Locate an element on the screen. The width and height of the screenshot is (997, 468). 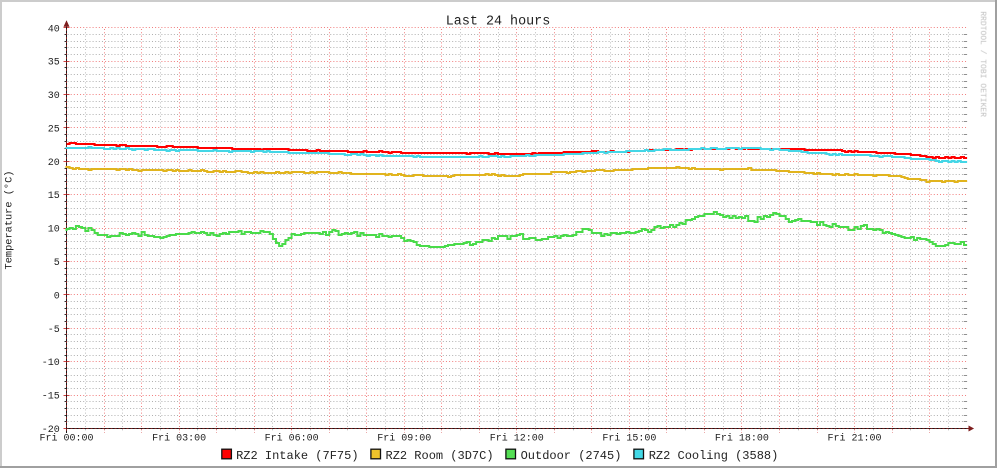
svg-text: Fri 12:00 is located at coordinates (517, 439).